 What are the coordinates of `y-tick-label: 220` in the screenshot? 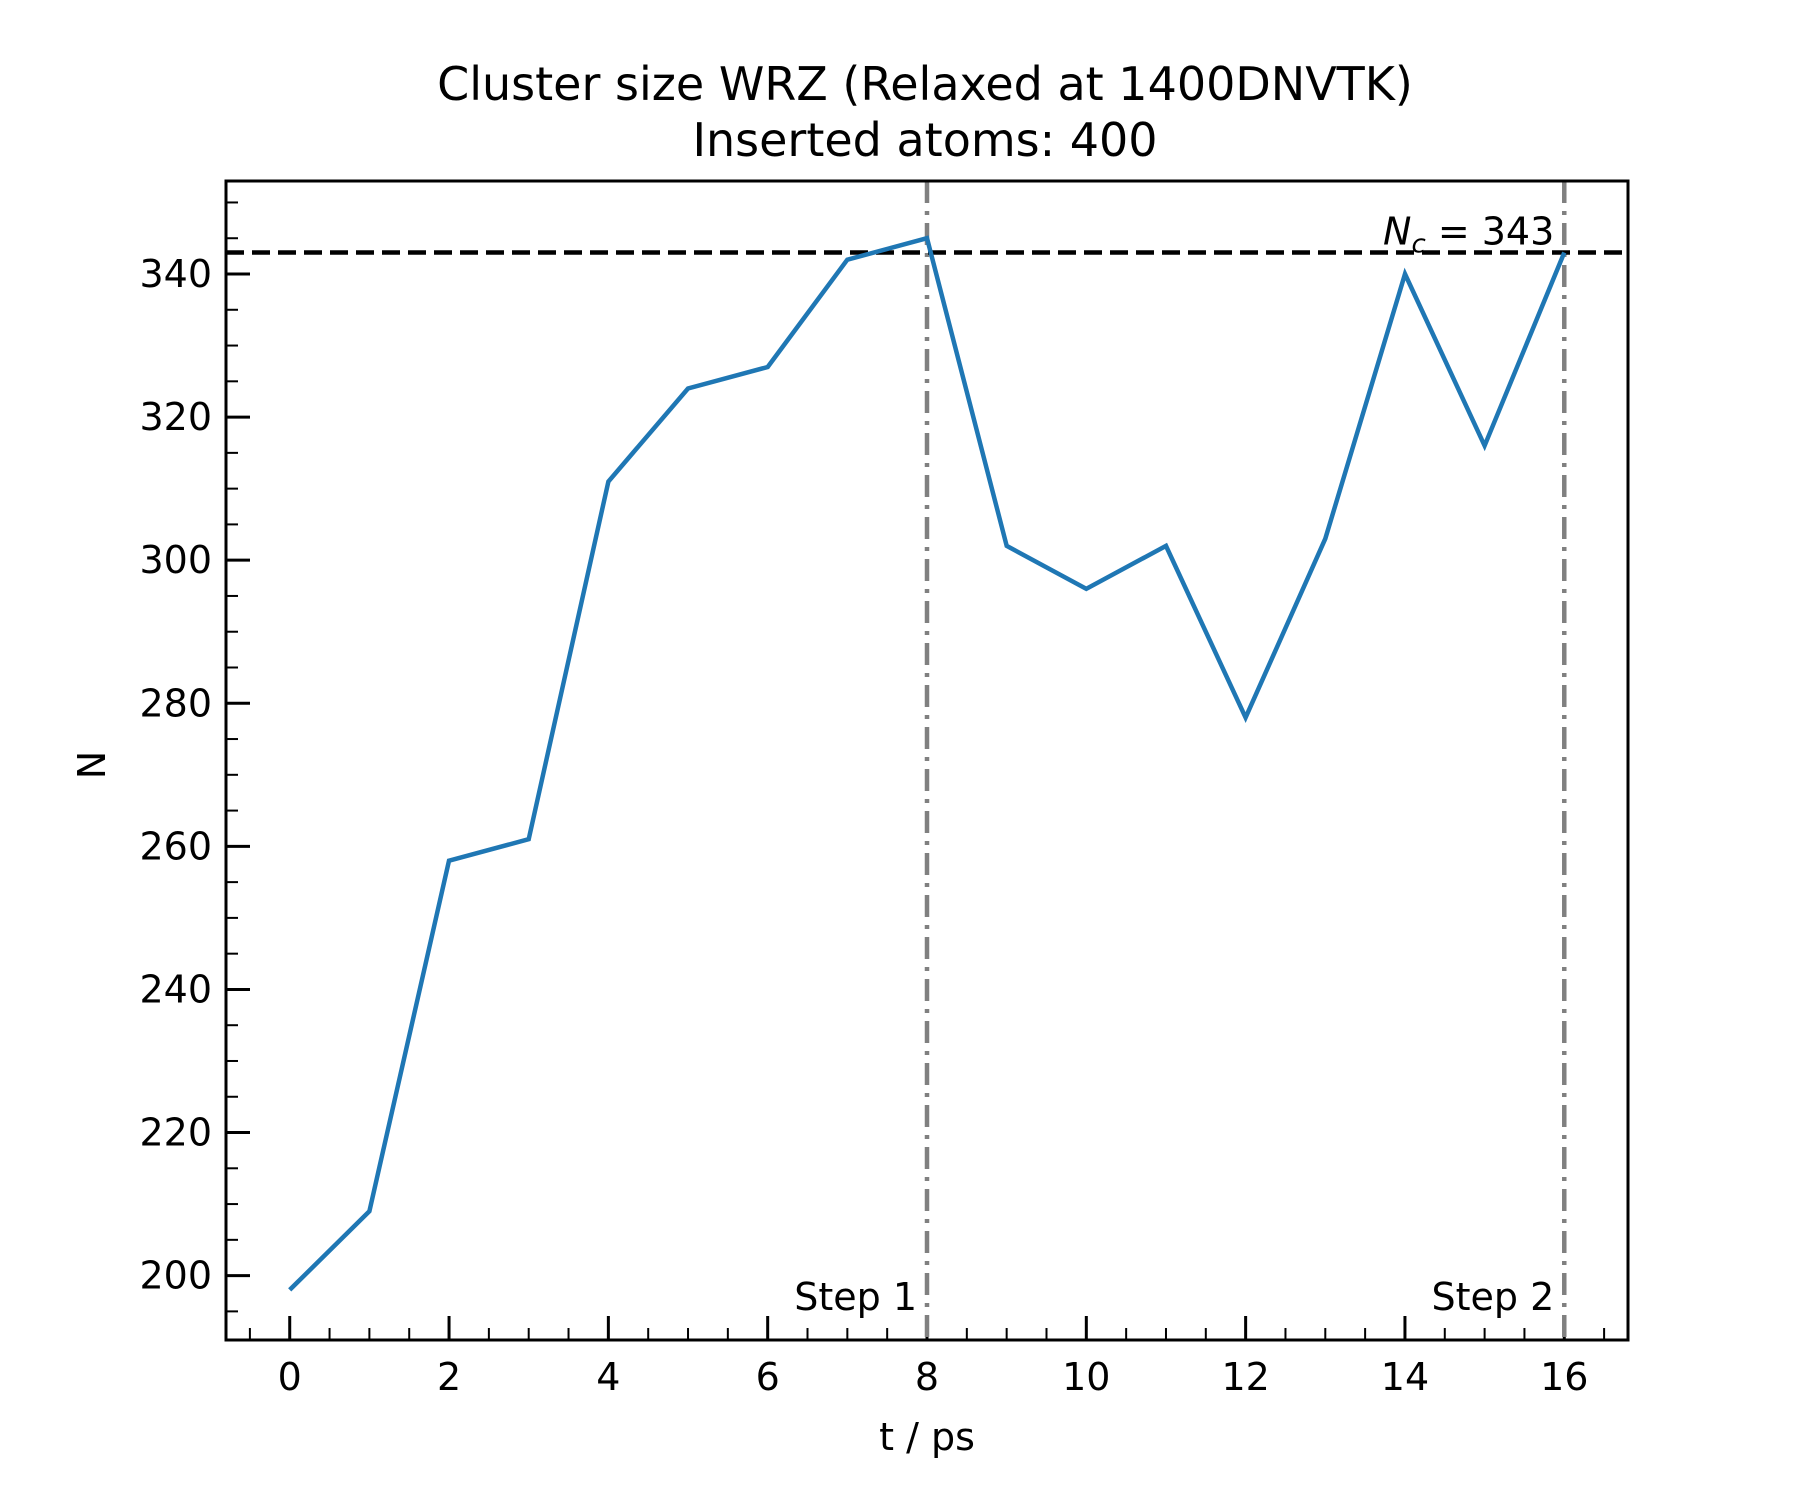 It's located at (175, 1133).